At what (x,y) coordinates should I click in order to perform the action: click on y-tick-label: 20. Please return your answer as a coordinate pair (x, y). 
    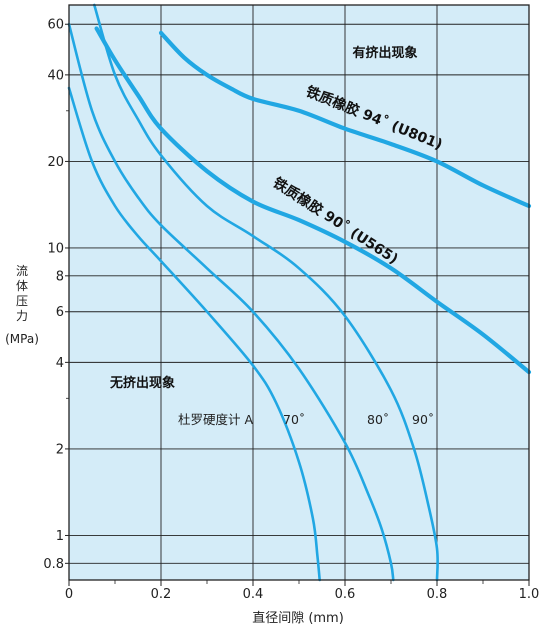
    Looking at the image, I should click on (55, 162).